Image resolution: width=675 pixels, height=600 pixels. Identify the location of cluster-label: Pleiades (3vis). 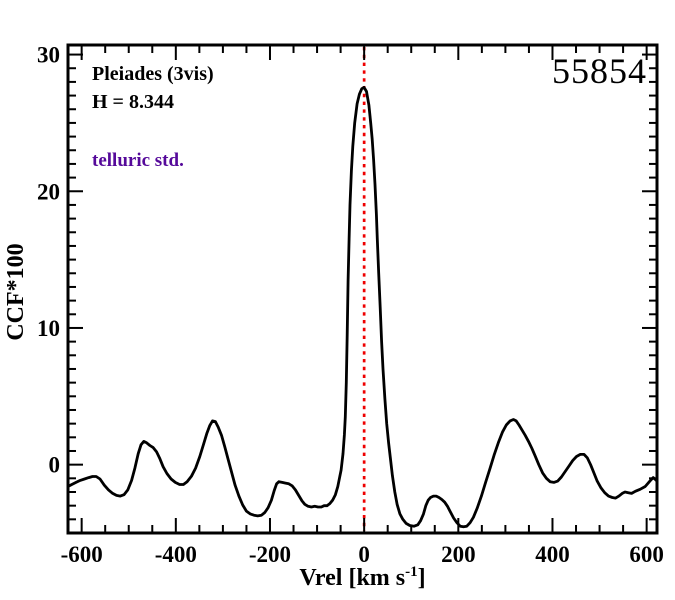
(153, 74).